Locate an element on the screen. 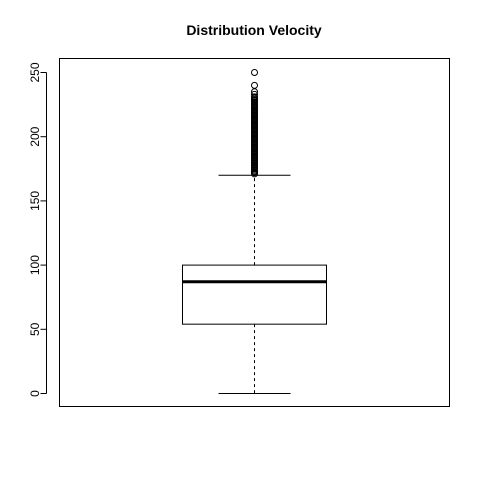 Image resolution: width=480 pixels, height=480 pixels. y-tick-label: 250 is located at coordinates (35, 72).